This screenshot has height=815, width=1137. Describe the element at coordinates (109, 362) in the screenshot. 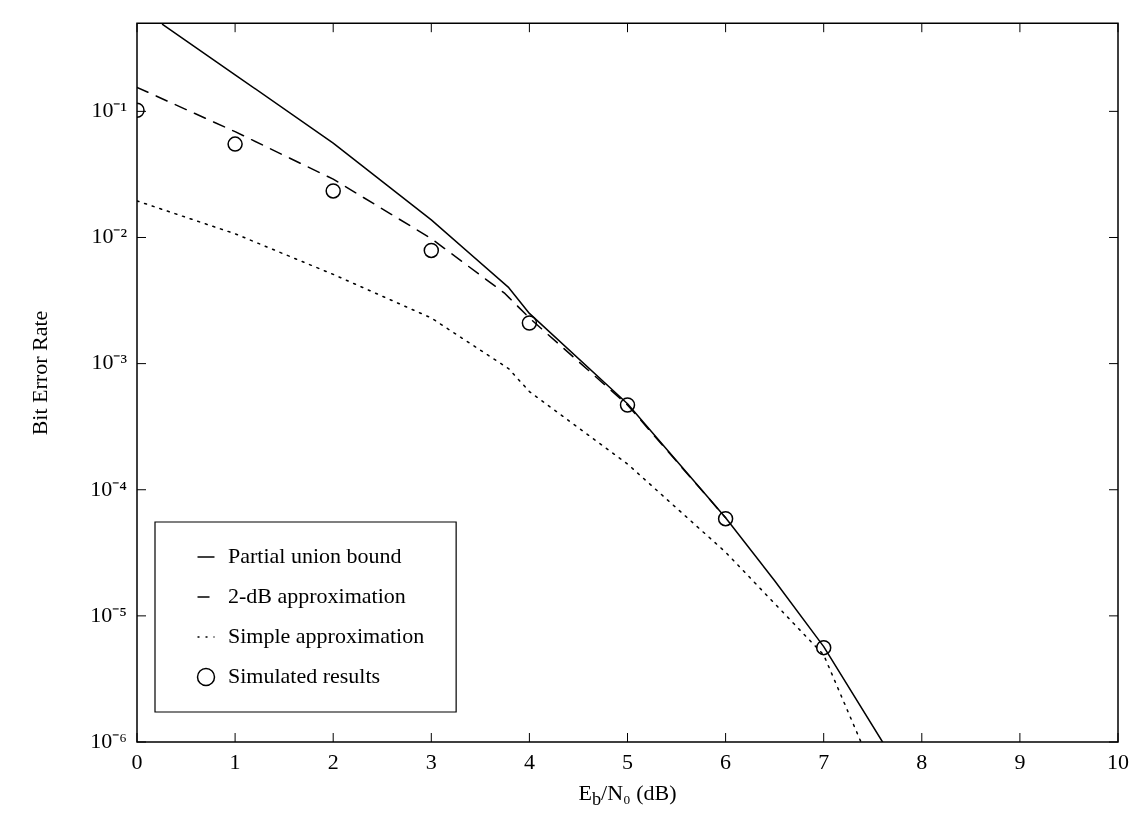

I see `y-tick-label: 10⁻³` at that location.